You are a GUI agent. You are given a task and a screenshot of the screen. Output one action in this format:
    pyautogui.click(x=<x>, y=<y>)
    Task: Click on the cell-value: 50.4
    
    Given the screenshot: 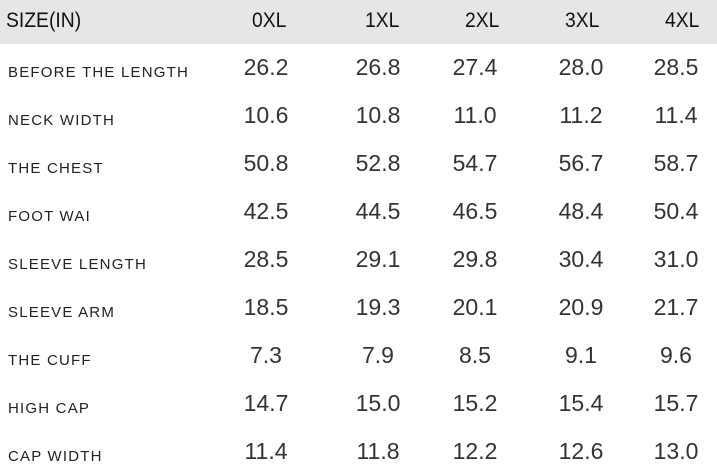 What is the action you would take?
    pyautogui.click(x=676, y=211)
    